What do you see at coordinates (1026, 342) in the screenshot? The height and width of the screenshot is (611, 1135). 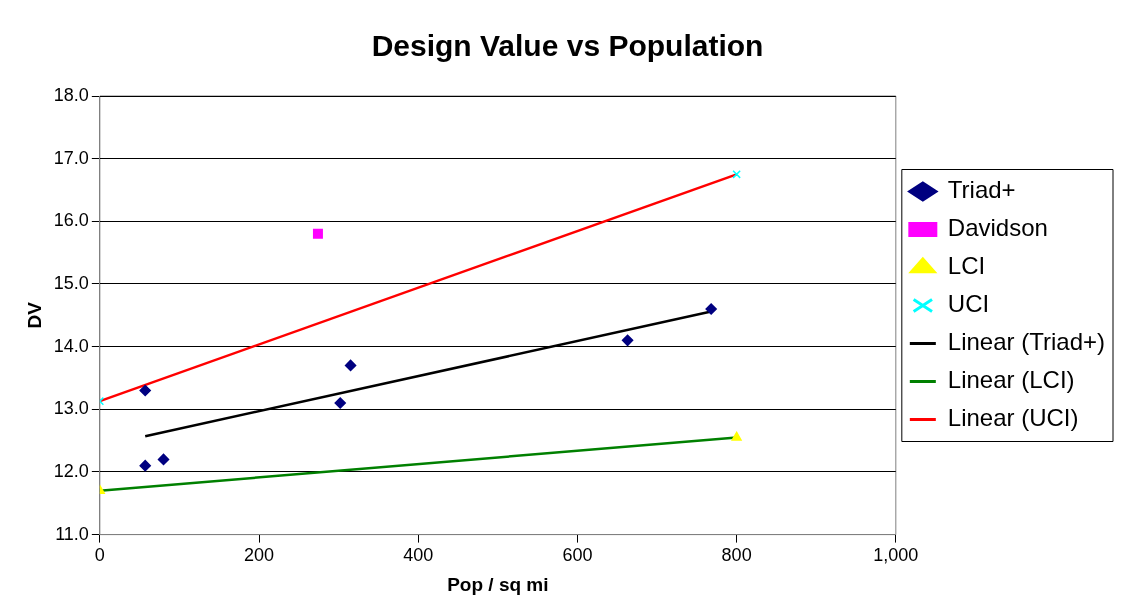 I see `legend-label: Linear (Triad+)` at bounding box center [1026, 342].